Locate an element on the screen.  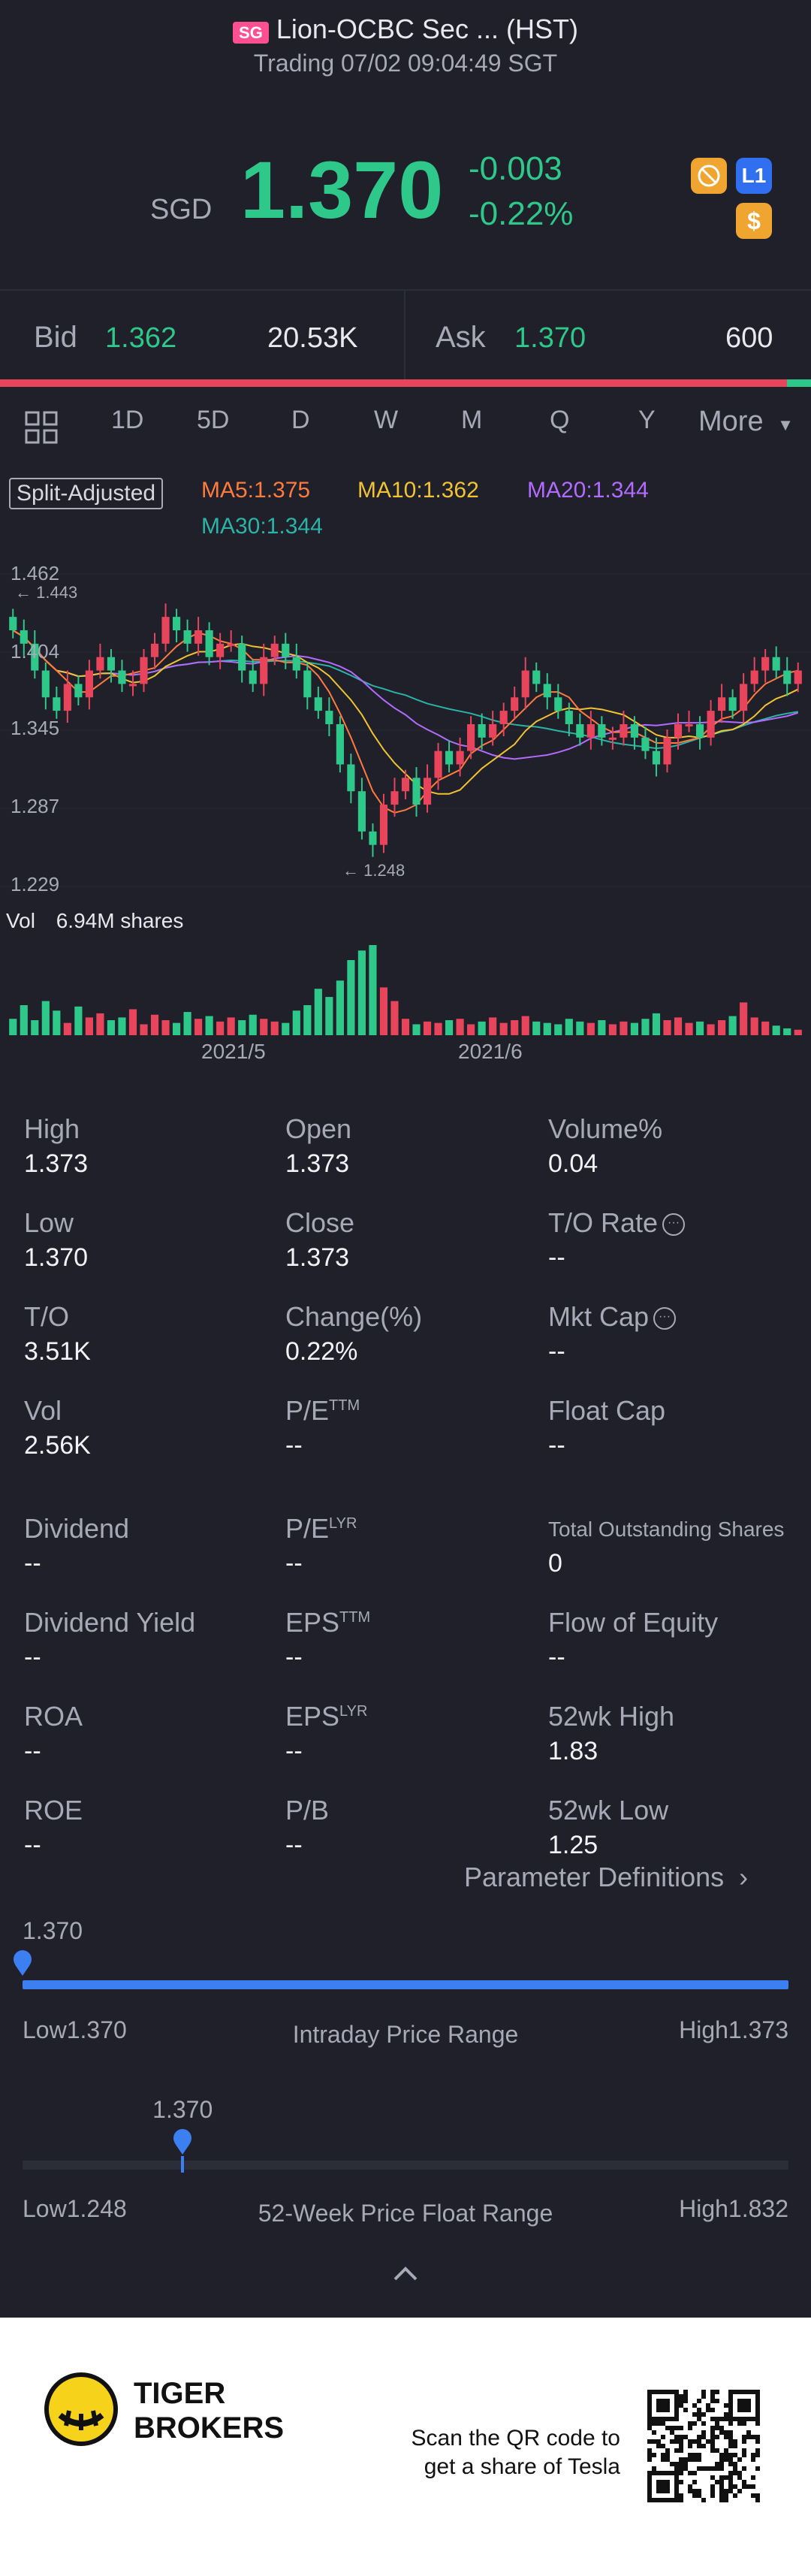
tab-m: M is located at coordinates (472, 420).